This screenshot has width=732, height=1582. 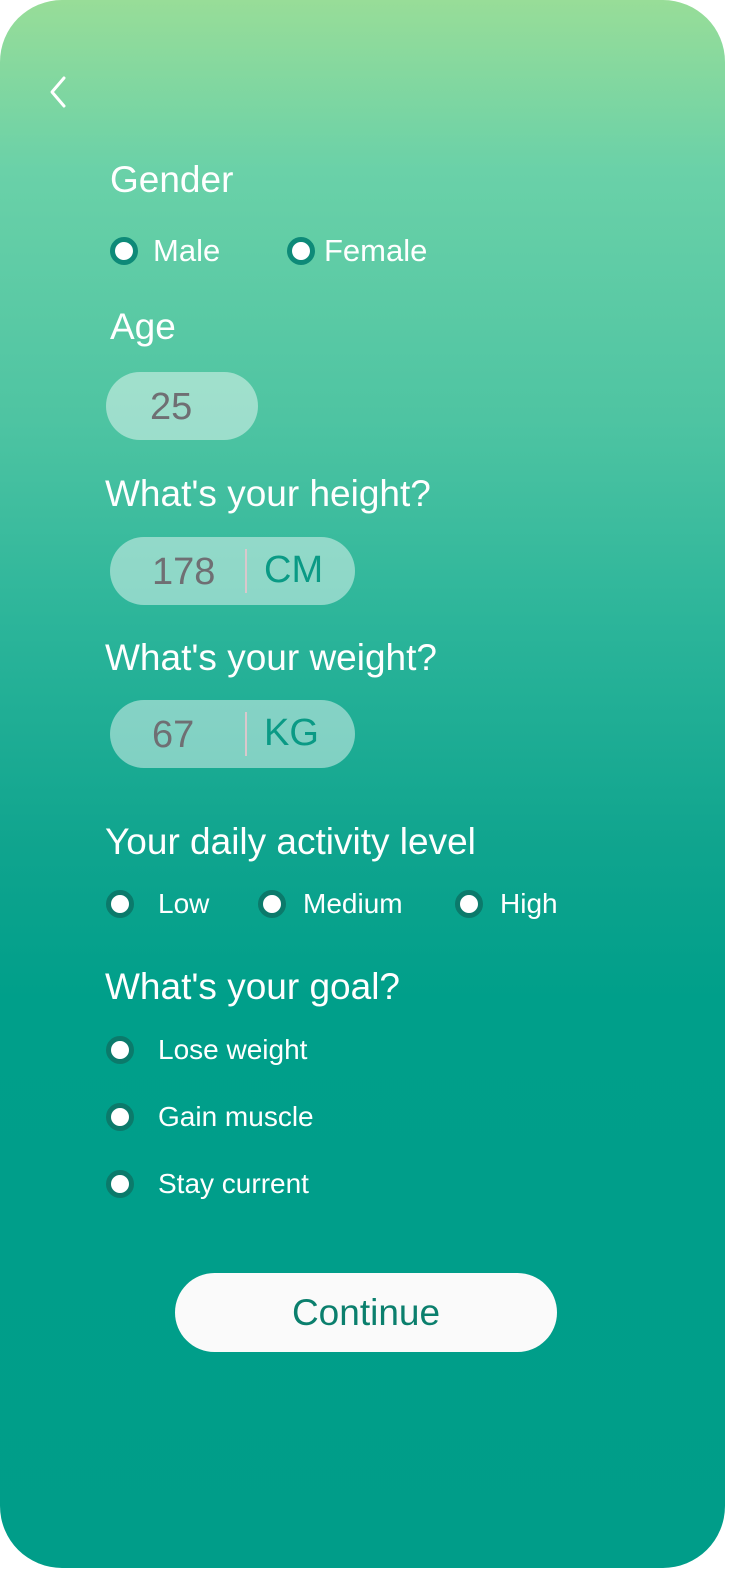 What do you see at coordinates (290, 841) in the screenshot?
I see `activity-label: Your daily activity level` at bounding box center [290, 841].